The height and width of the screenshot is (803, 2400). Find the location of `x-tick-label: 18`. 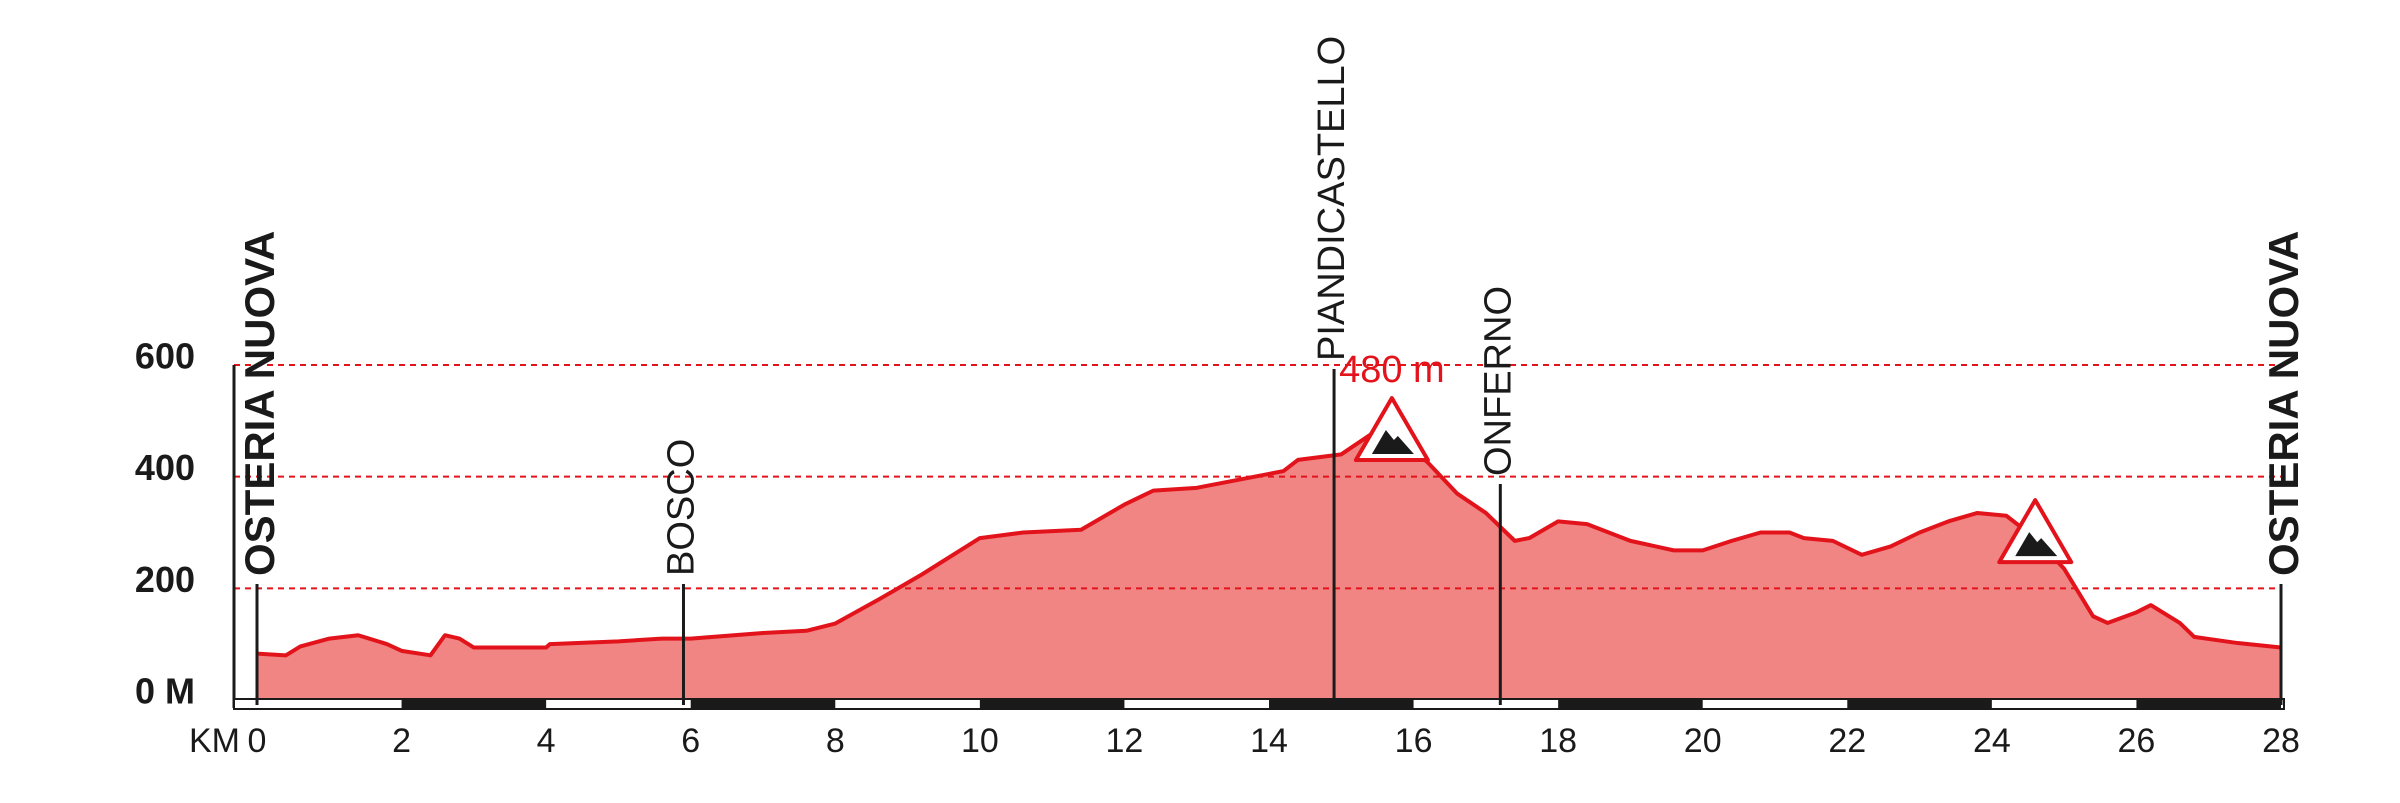

x-tick-label: 18 is located at coordinates (1558, 741).